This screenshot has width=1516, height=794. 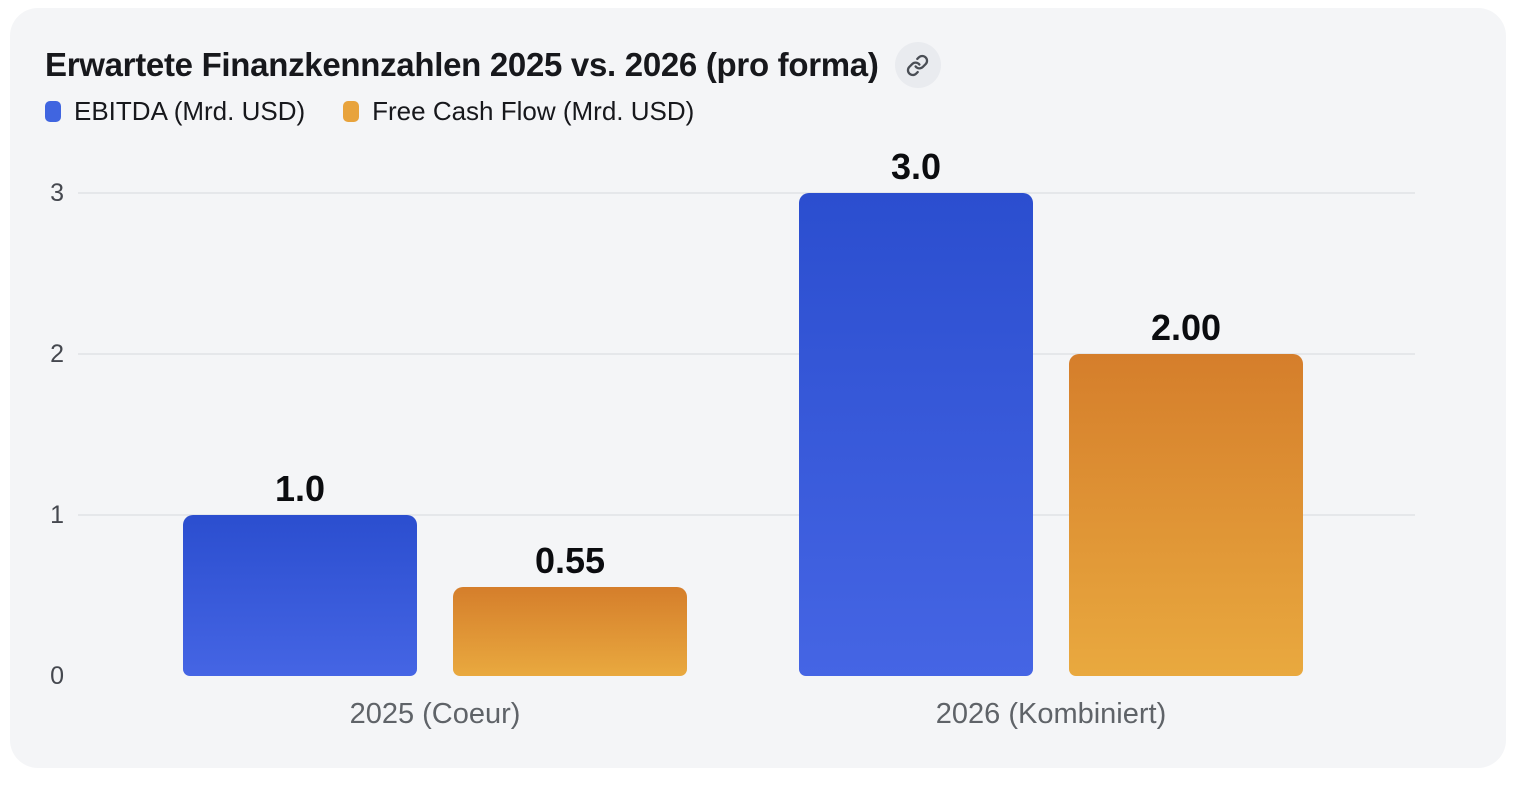 What do you see at coordinates (300, 488) in the screenshot?
I see `value-label-ebitda-mrd-usd-2025-coeur: 1.0` at bounding box center [300, 488].